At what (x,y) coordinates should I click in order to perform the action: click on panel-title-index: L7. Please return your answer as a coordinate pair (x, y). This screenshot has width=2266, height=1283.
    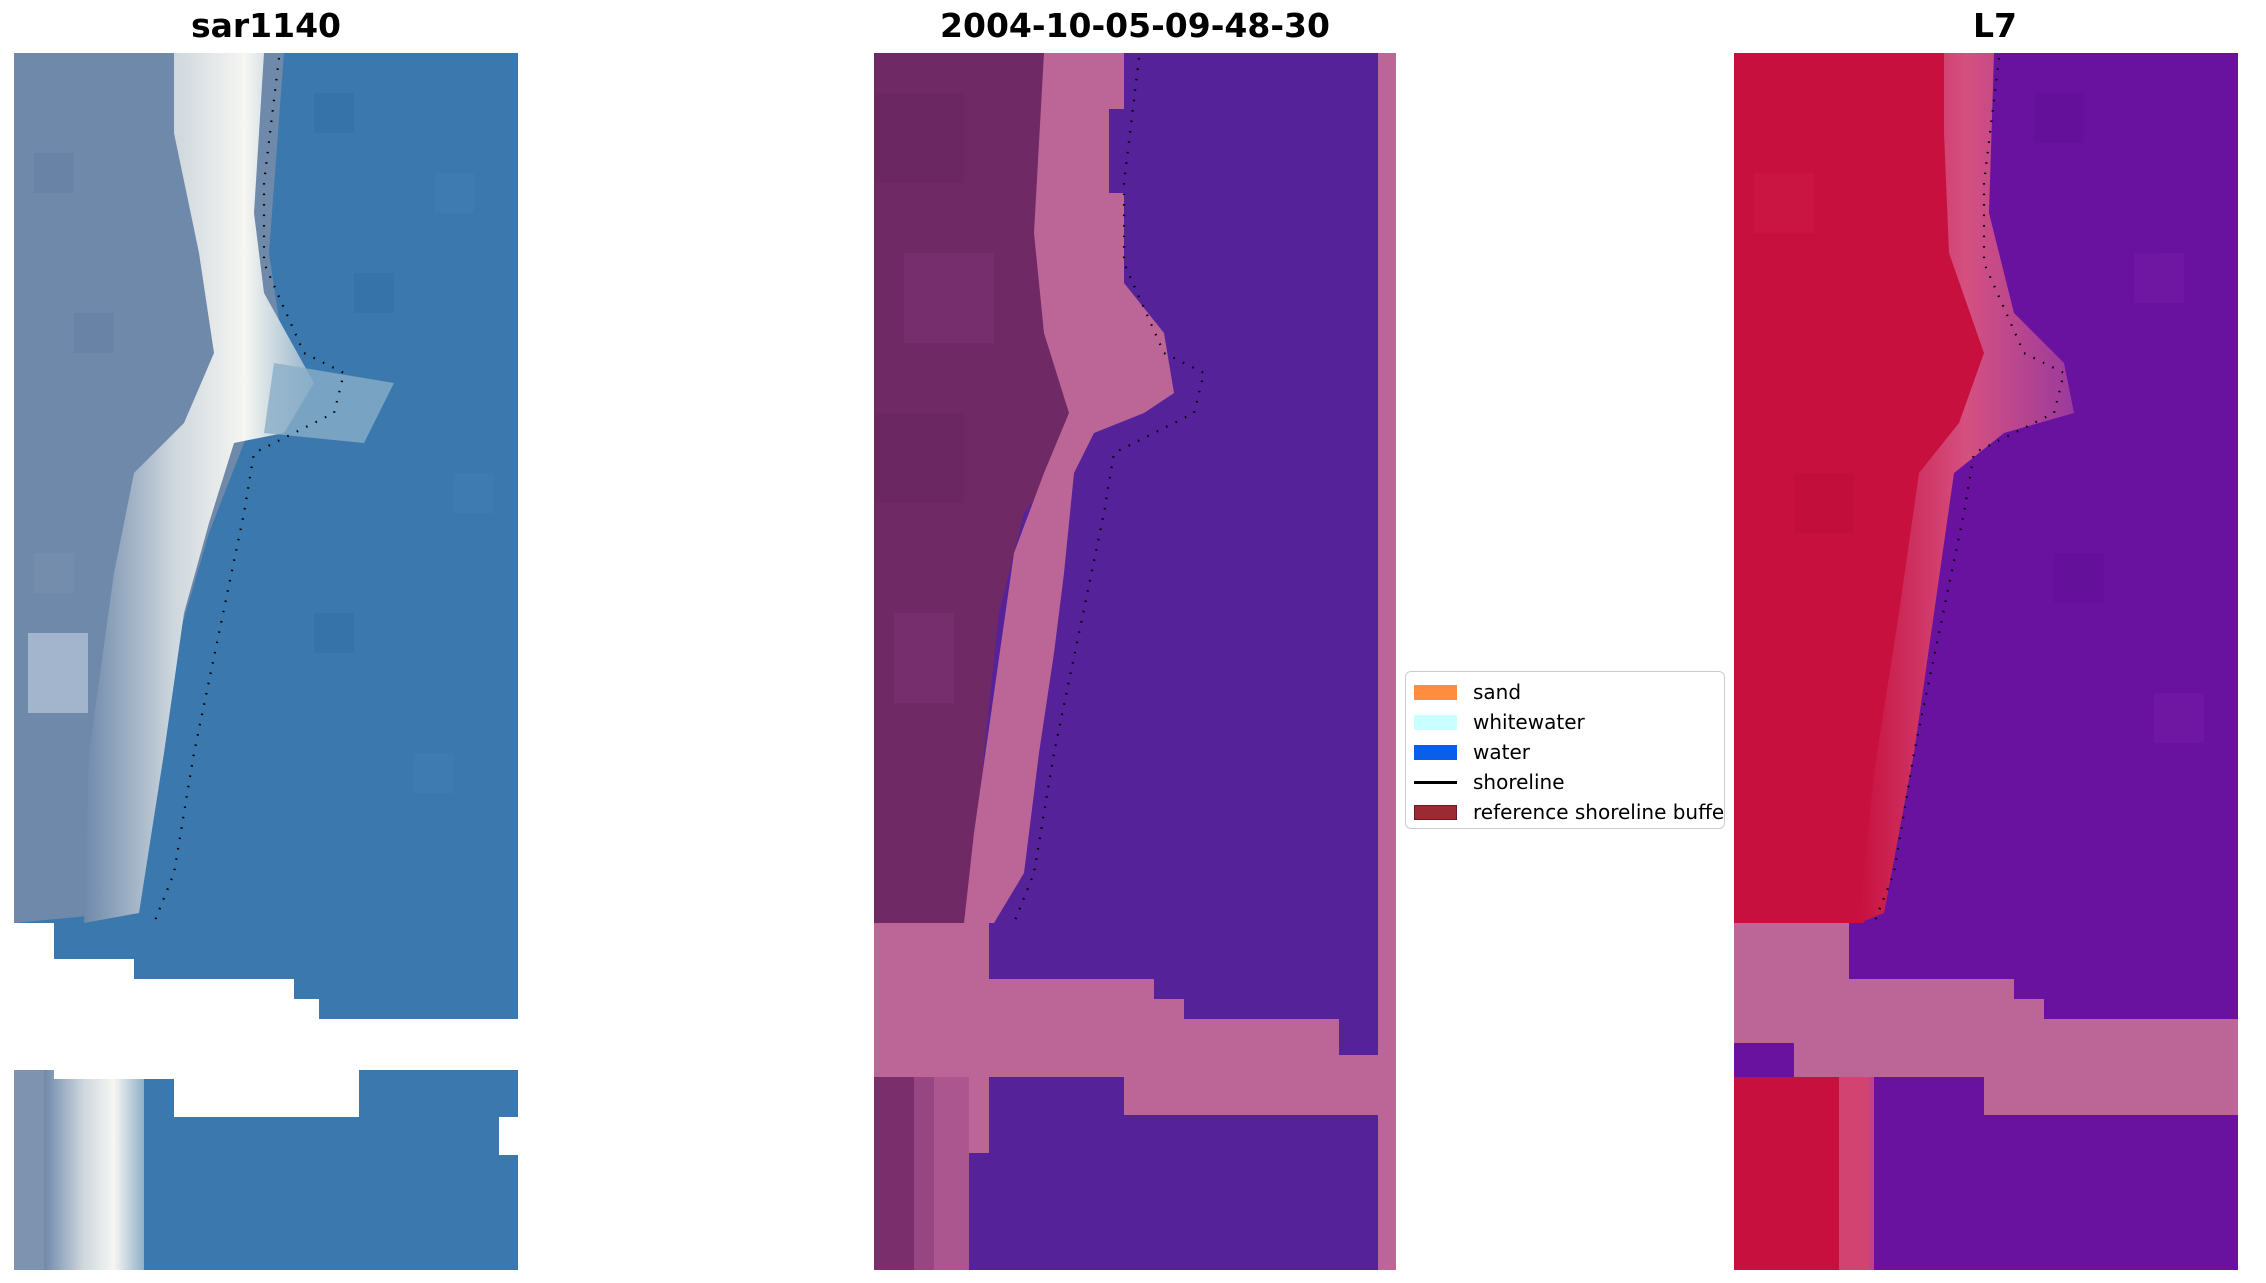
    Looking at the image, I should click on (1995, 25).